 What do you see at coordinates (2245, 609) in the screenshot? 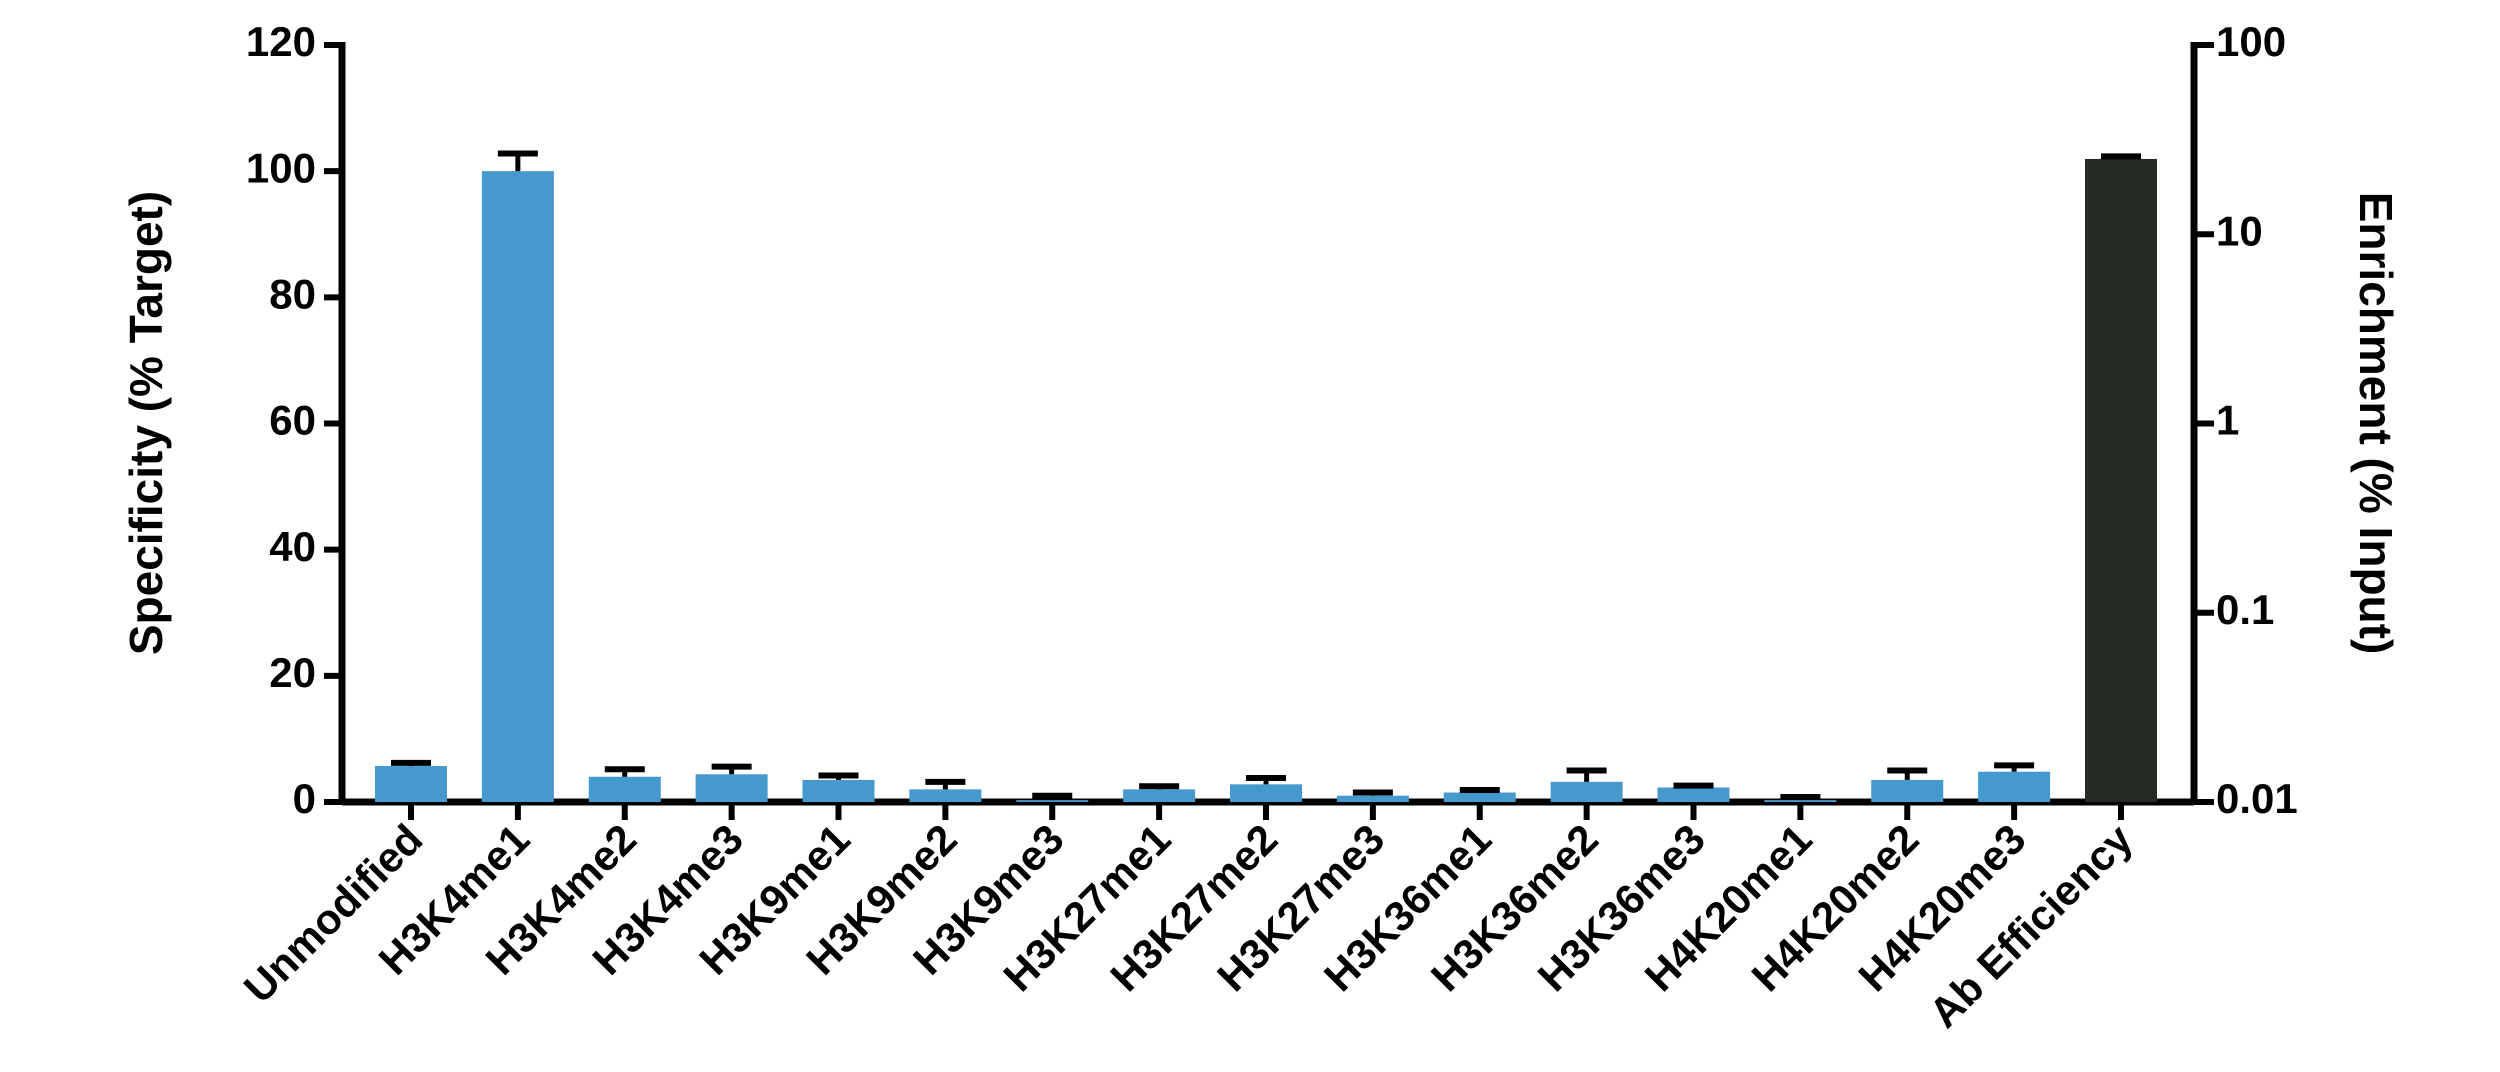
I see `y2-tick-label: 0.1` at bounding box center [2245, 609].